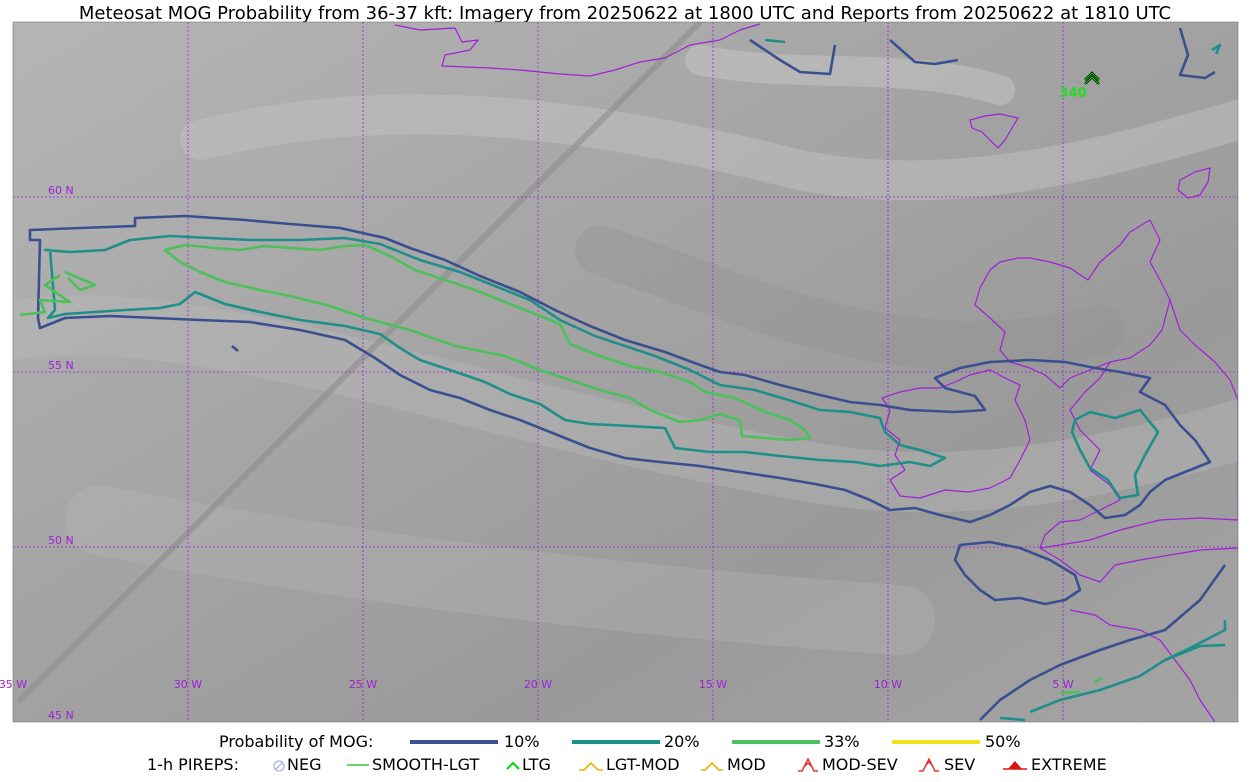  I want to click on france-coast, so click(1138, 634).